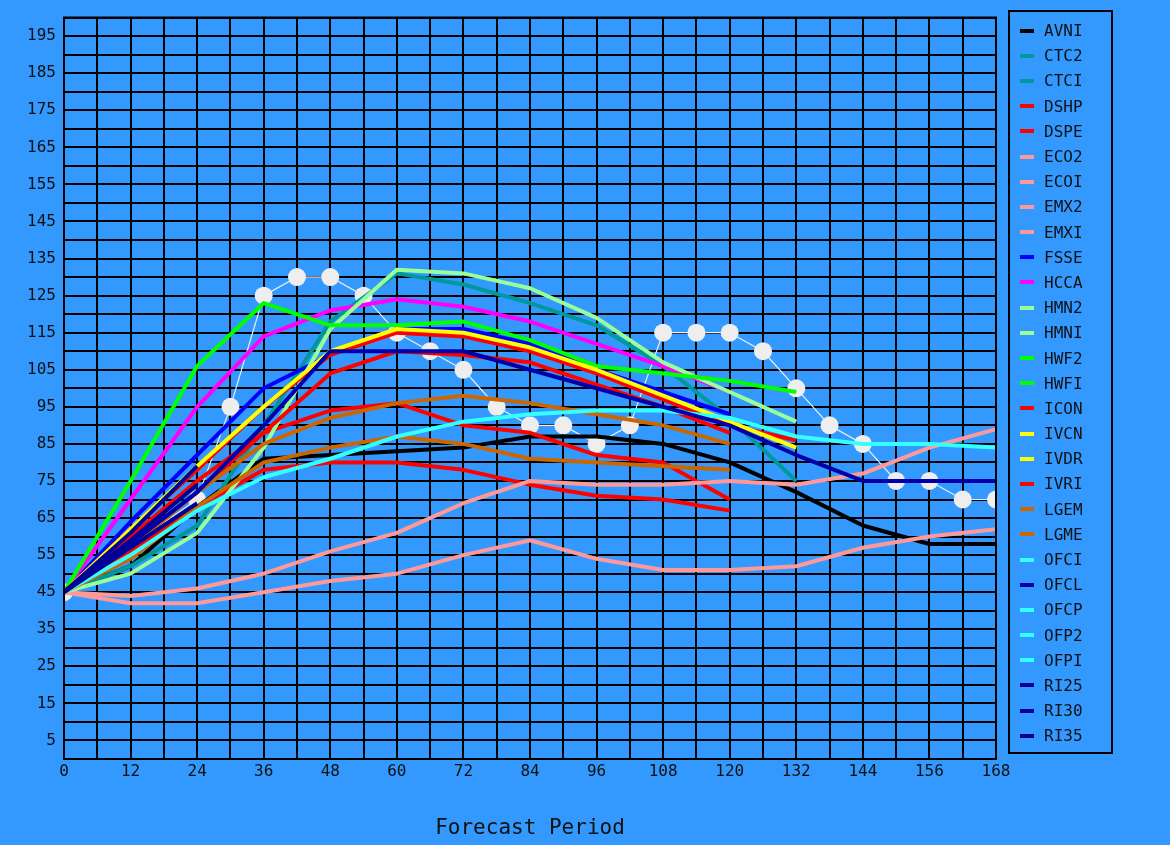 The width and height of the screenshot is (1170, 845). What do you see at coordinates (1063, 358) in the screenshot?
I see `legend-label: HWF2` at bounding box center [1063, 358].